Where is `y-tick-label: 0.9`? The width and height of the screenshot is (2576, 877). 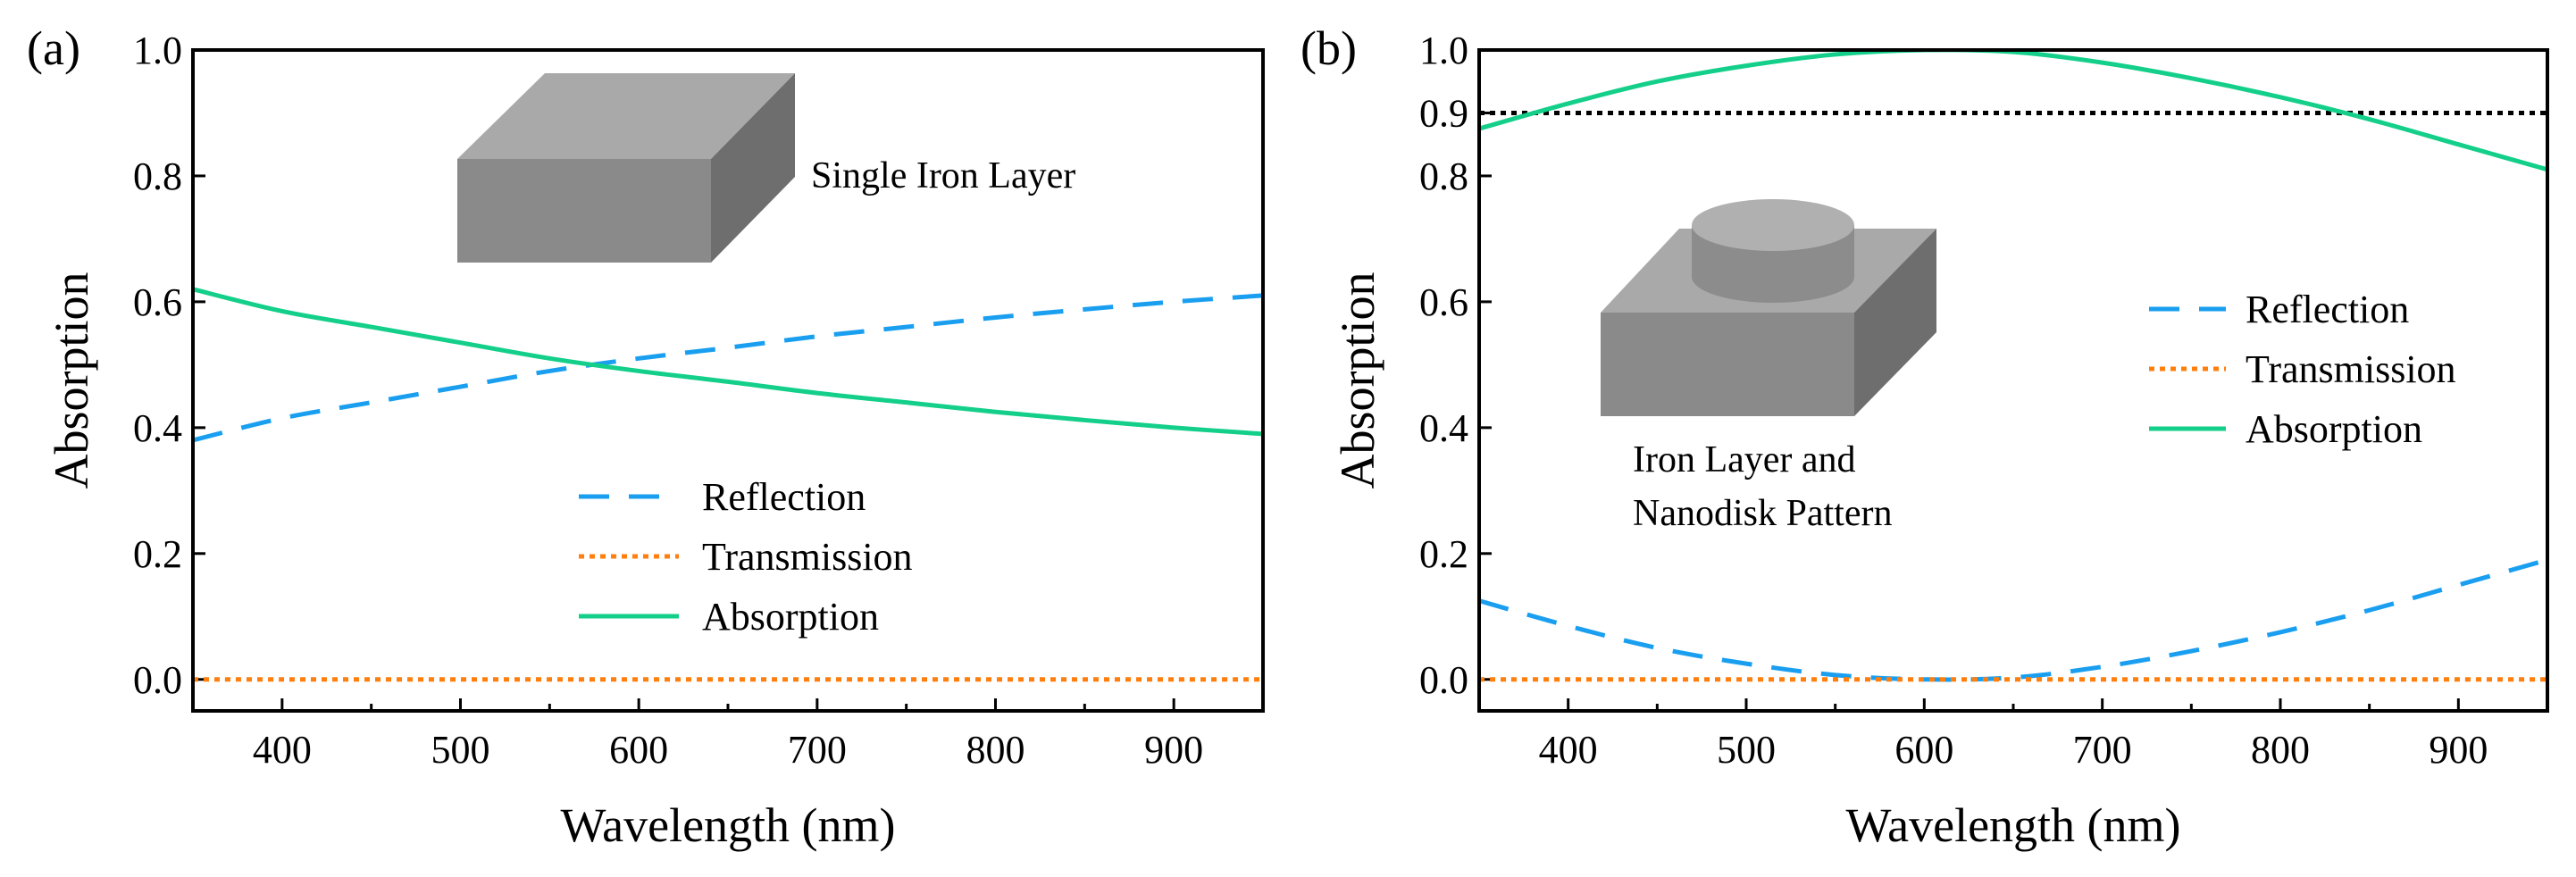
y-tick-label: 0.9 is located at coordinates (1444, 113).